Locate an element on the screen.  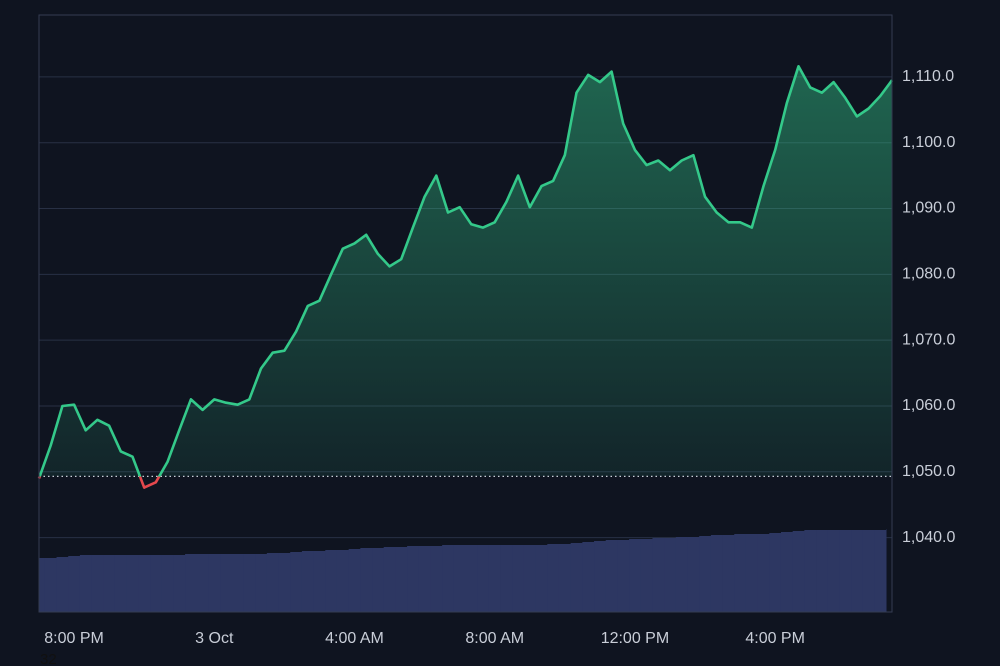
x-tick-label: 8:00 PM is located at coordinates (74, 638).